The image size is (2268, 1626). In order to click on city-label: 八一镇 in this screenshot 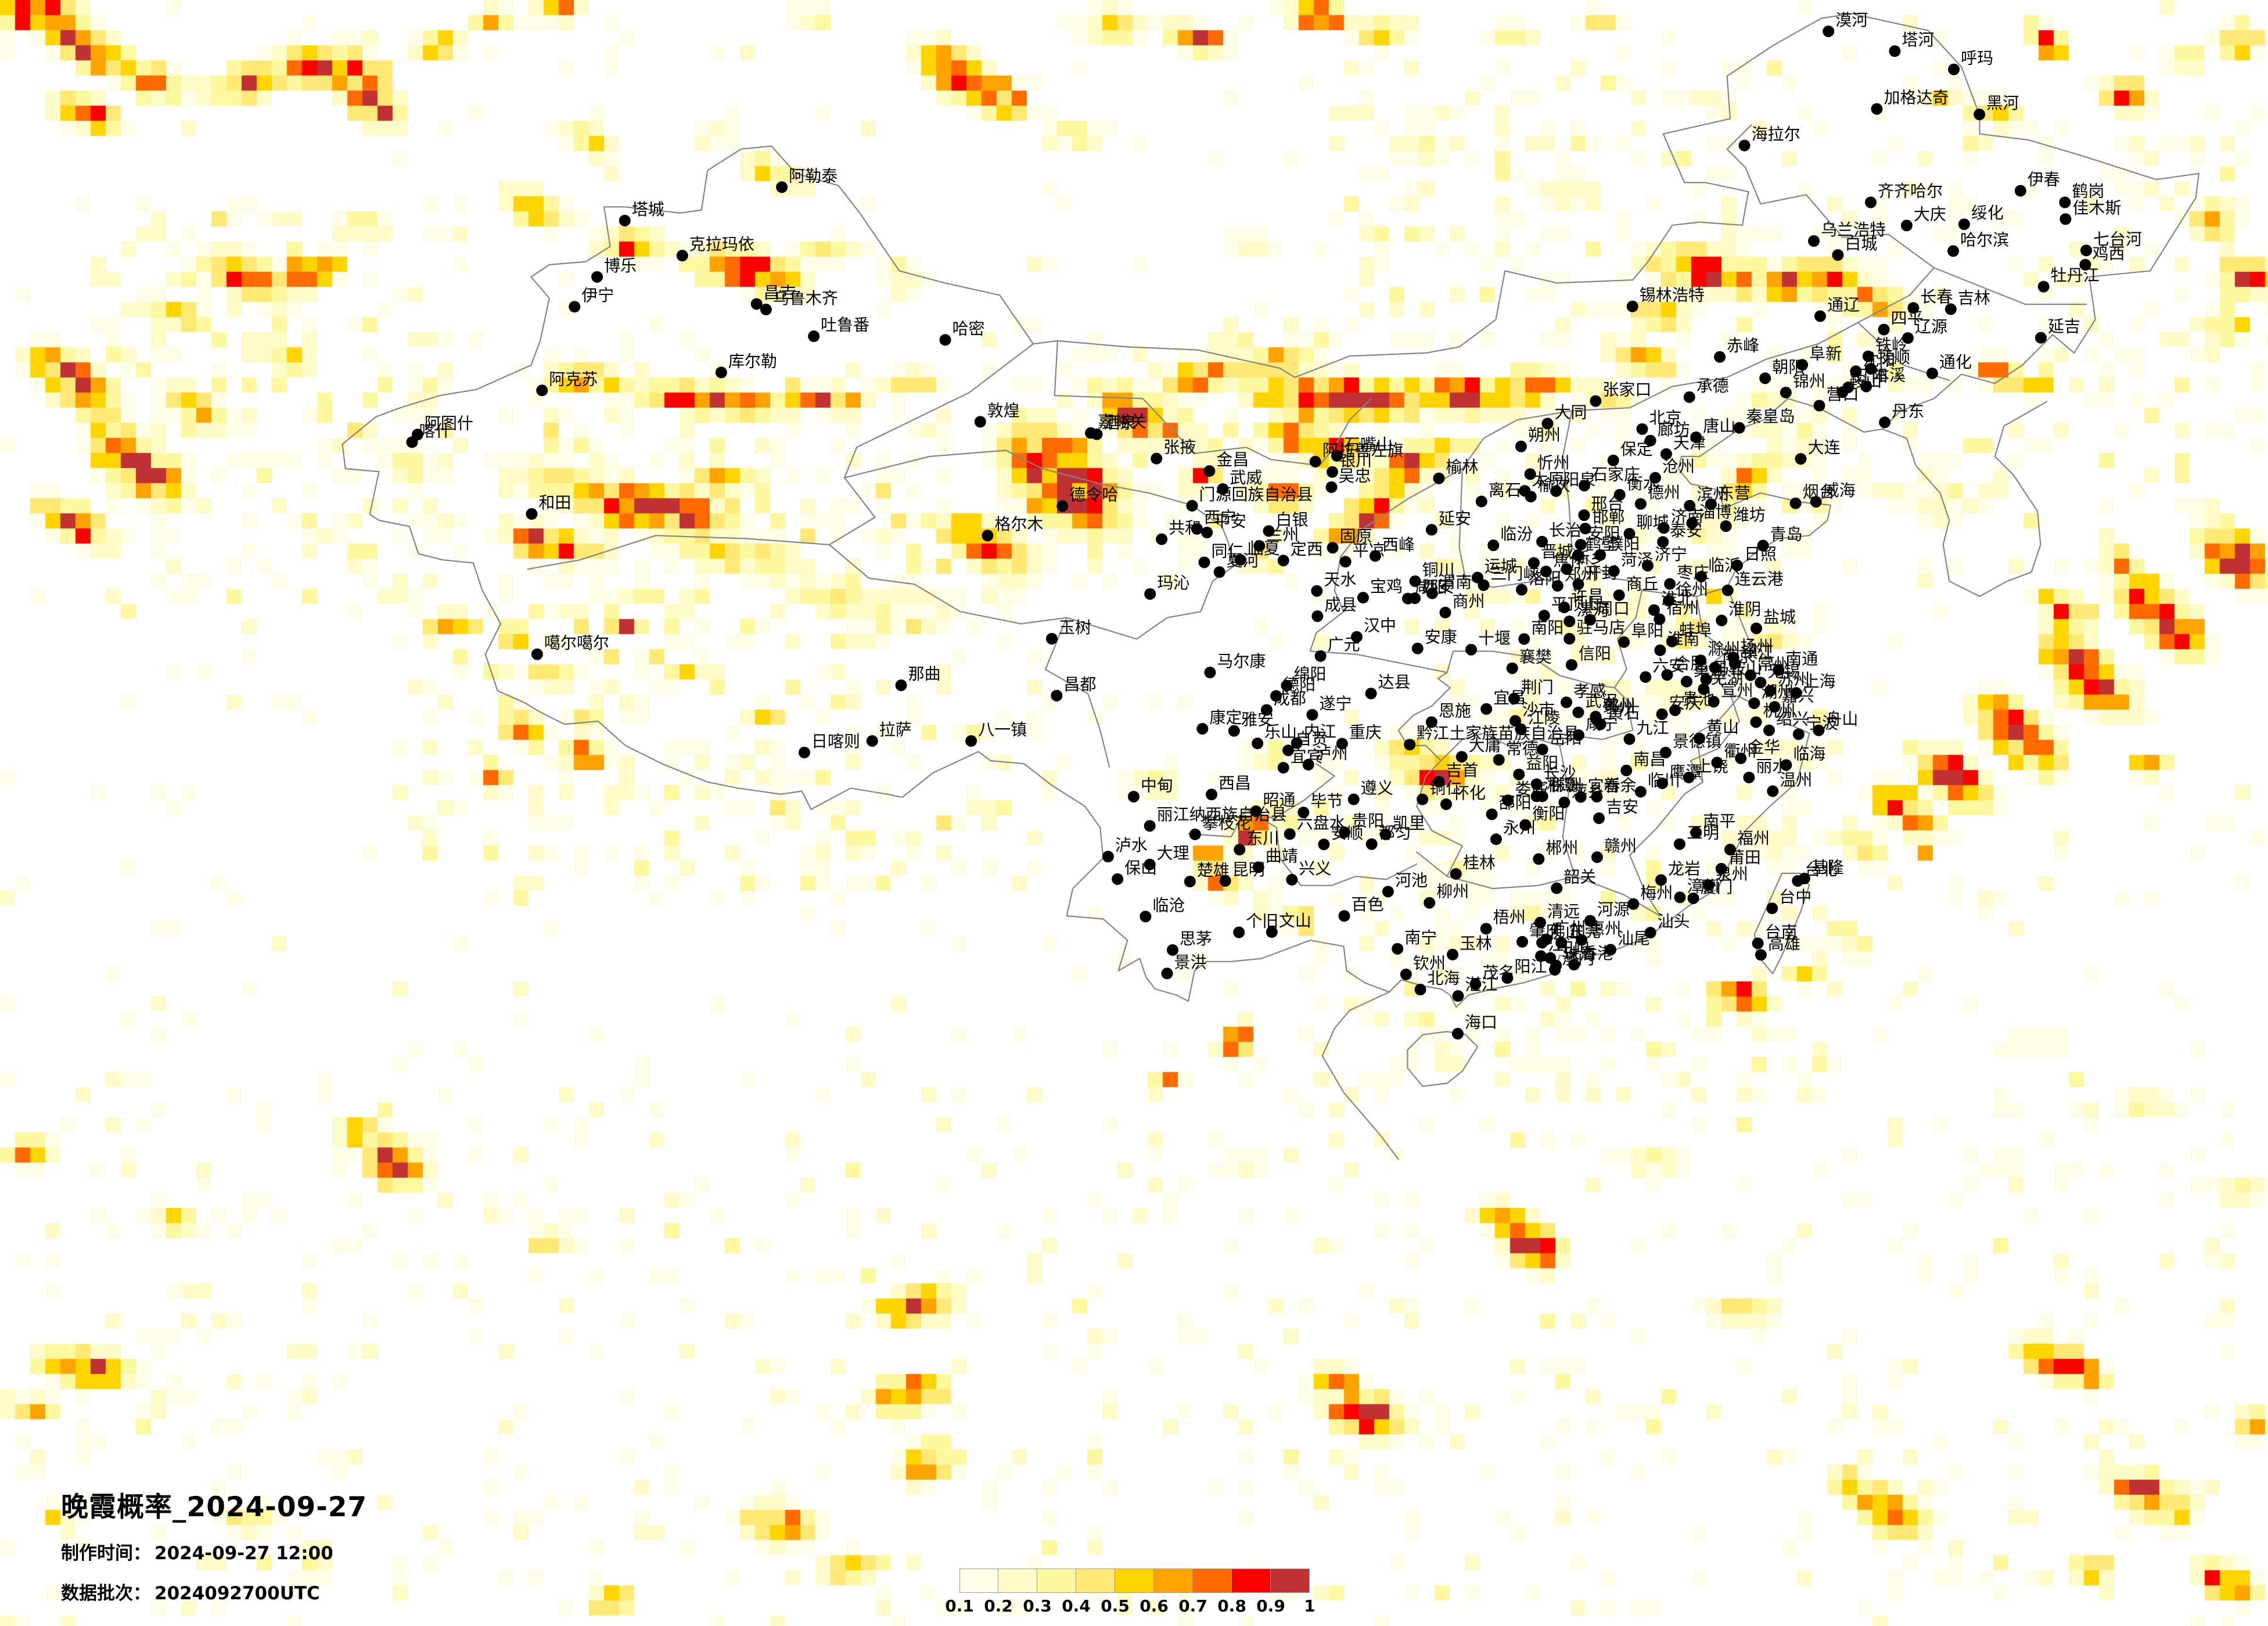, I will do `click(1002, 729)`.